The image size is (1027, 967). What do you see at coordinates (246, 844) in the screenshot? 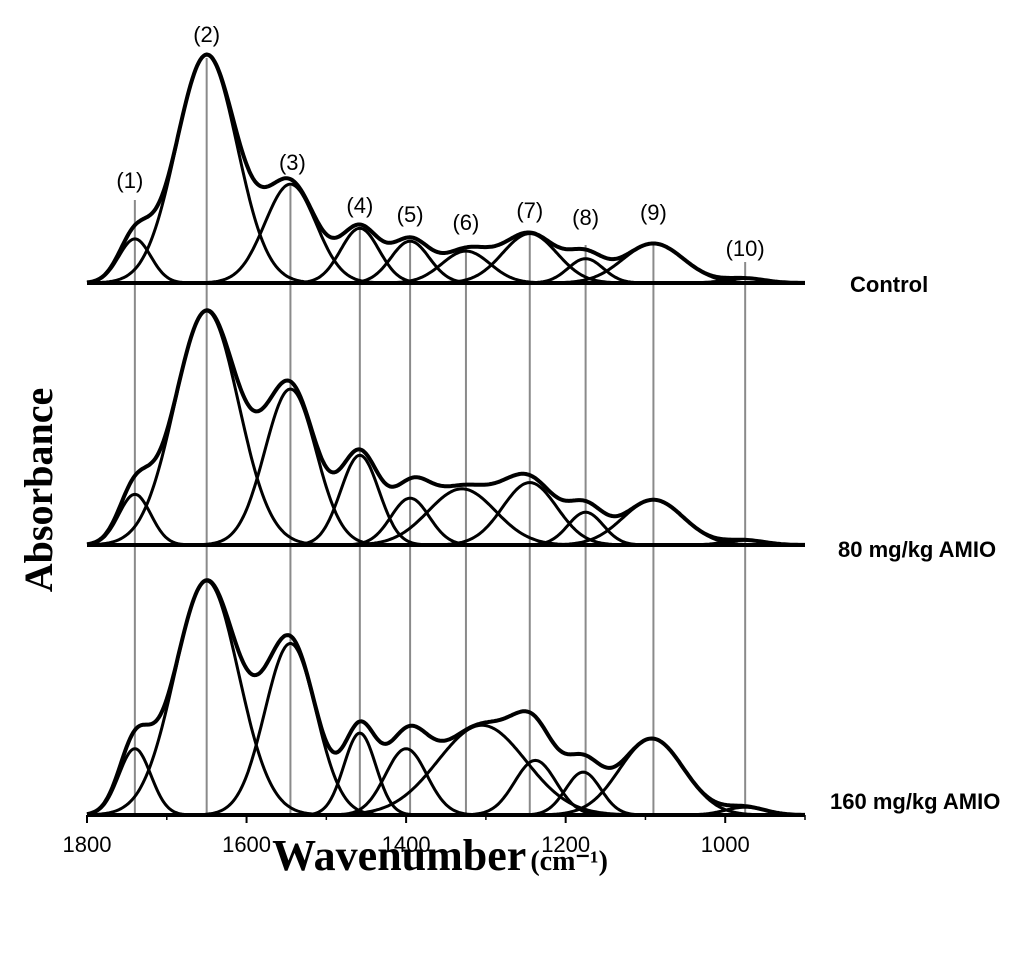
I see `x-tick-label-1600: 1600` at bounding box center [246, 844].